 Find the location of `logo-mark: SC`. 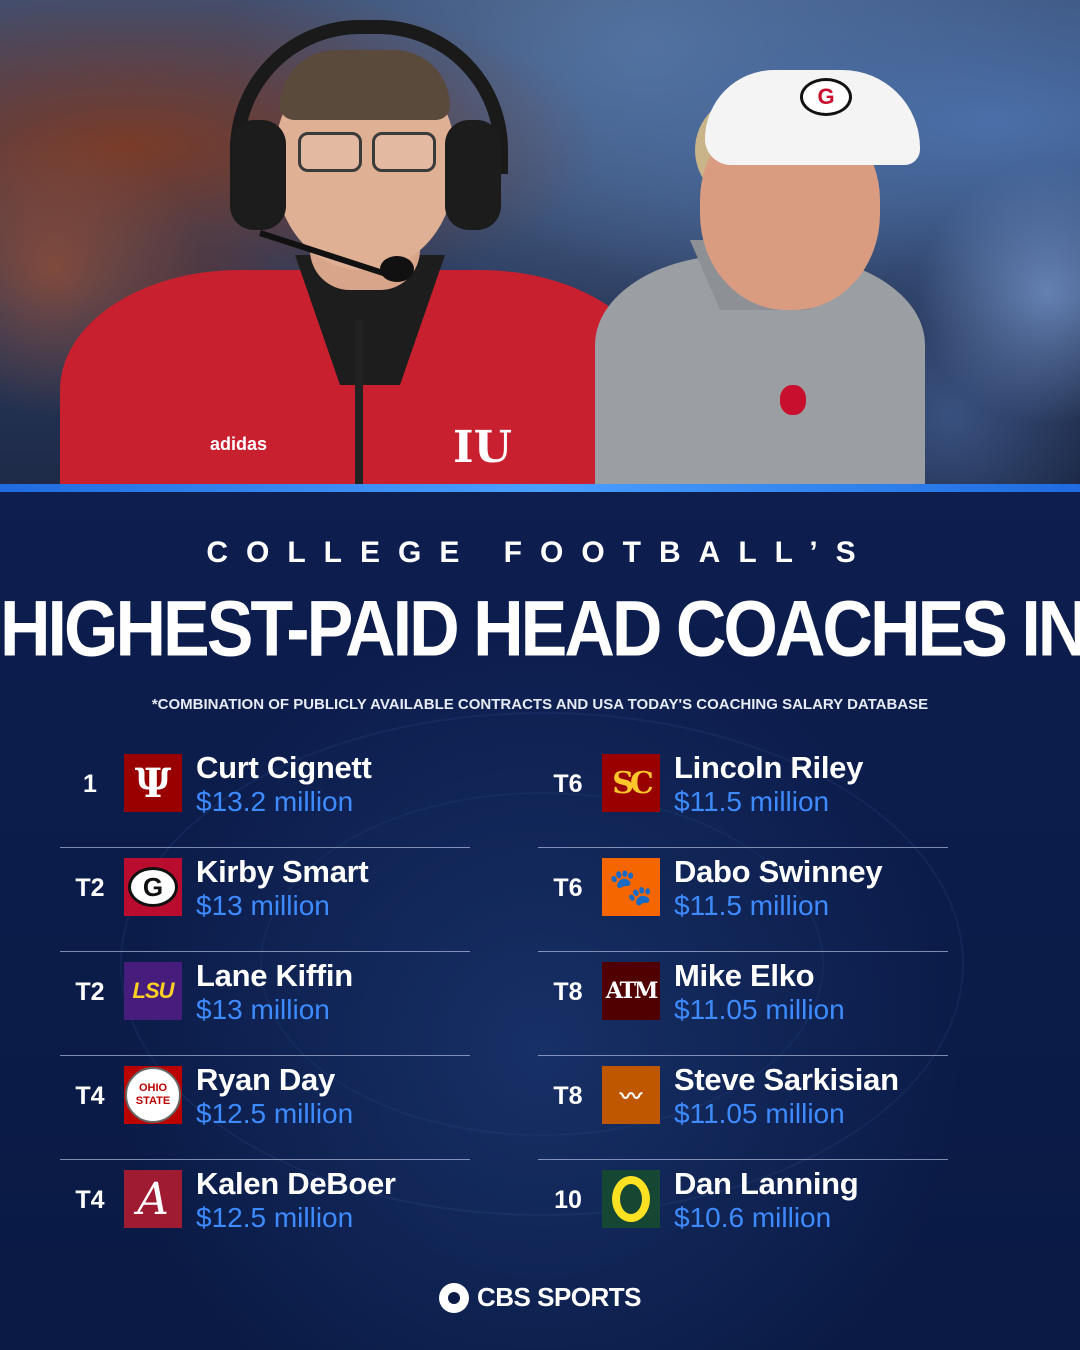

logo-mark: SC is located at coordinates (632, 783).